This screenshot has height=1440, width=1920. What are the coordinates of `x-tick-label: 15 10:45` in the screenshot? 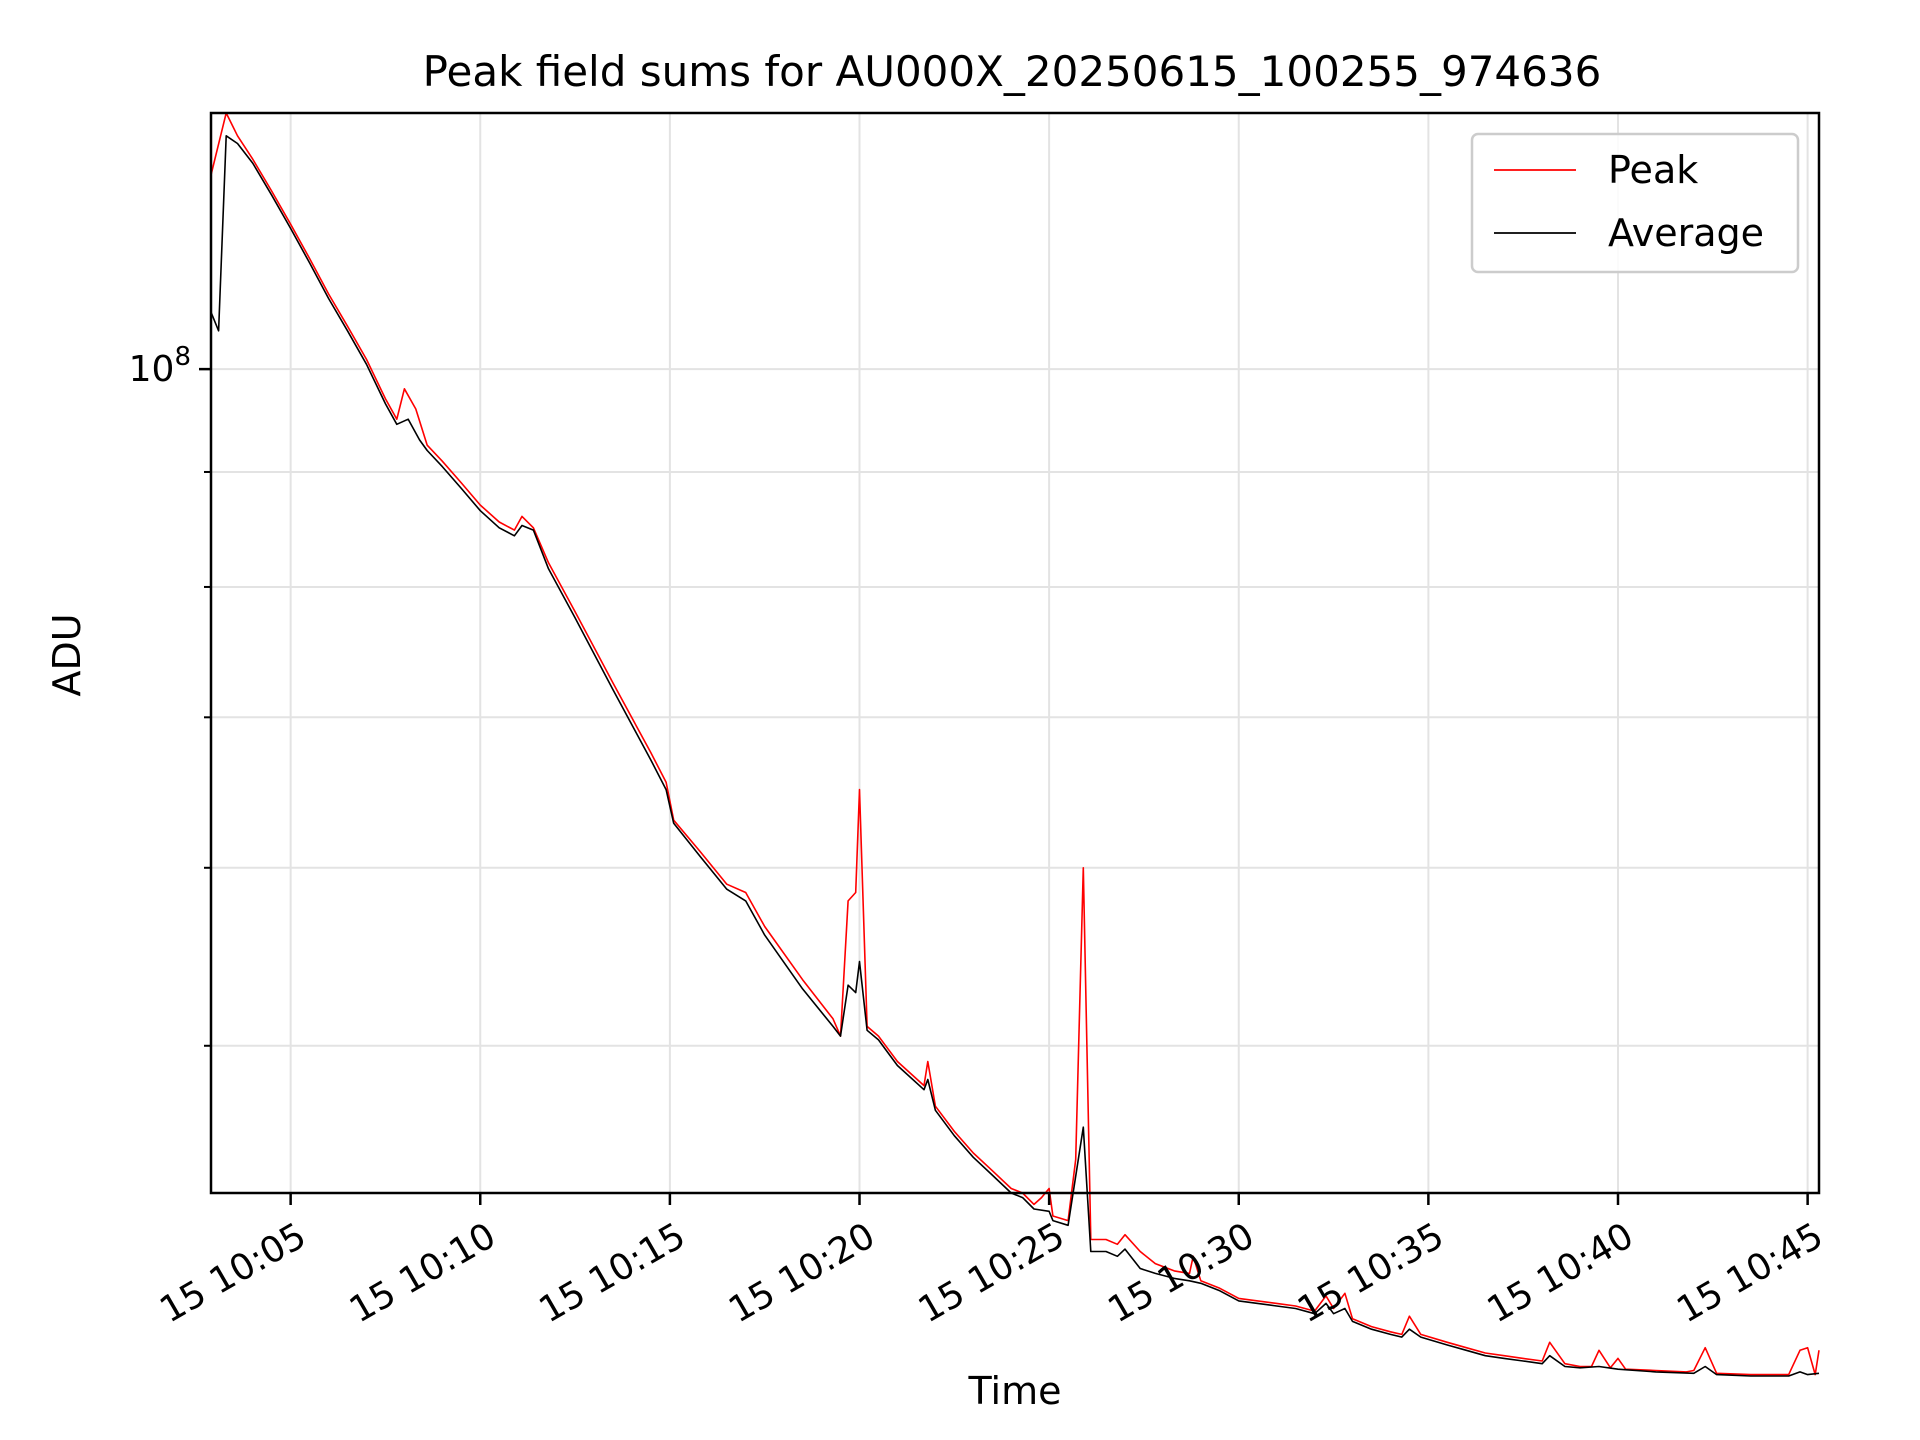 It's located at (1750, 1273).